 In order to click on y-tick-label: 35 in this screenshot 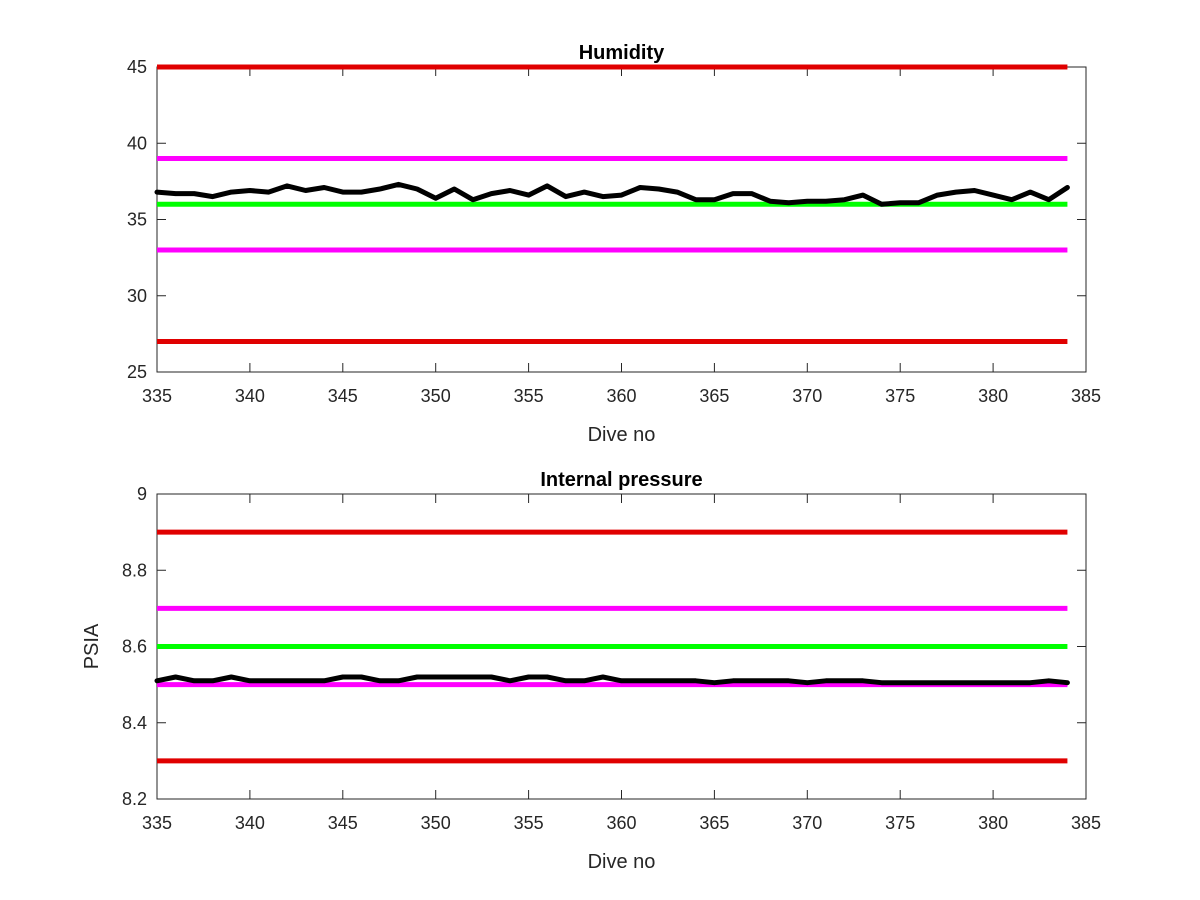, I will do `click(137, 220)`.